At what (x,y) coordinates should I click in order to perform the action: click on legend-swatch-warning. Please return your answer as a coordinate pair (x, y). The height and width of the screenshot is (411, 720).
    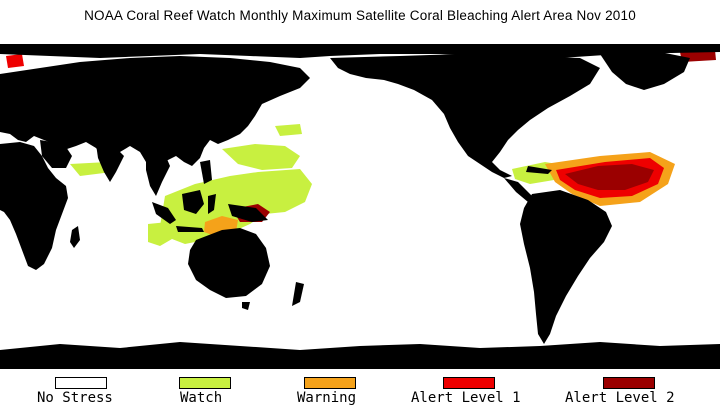
    Looking at the image, I should click on (330, 383).